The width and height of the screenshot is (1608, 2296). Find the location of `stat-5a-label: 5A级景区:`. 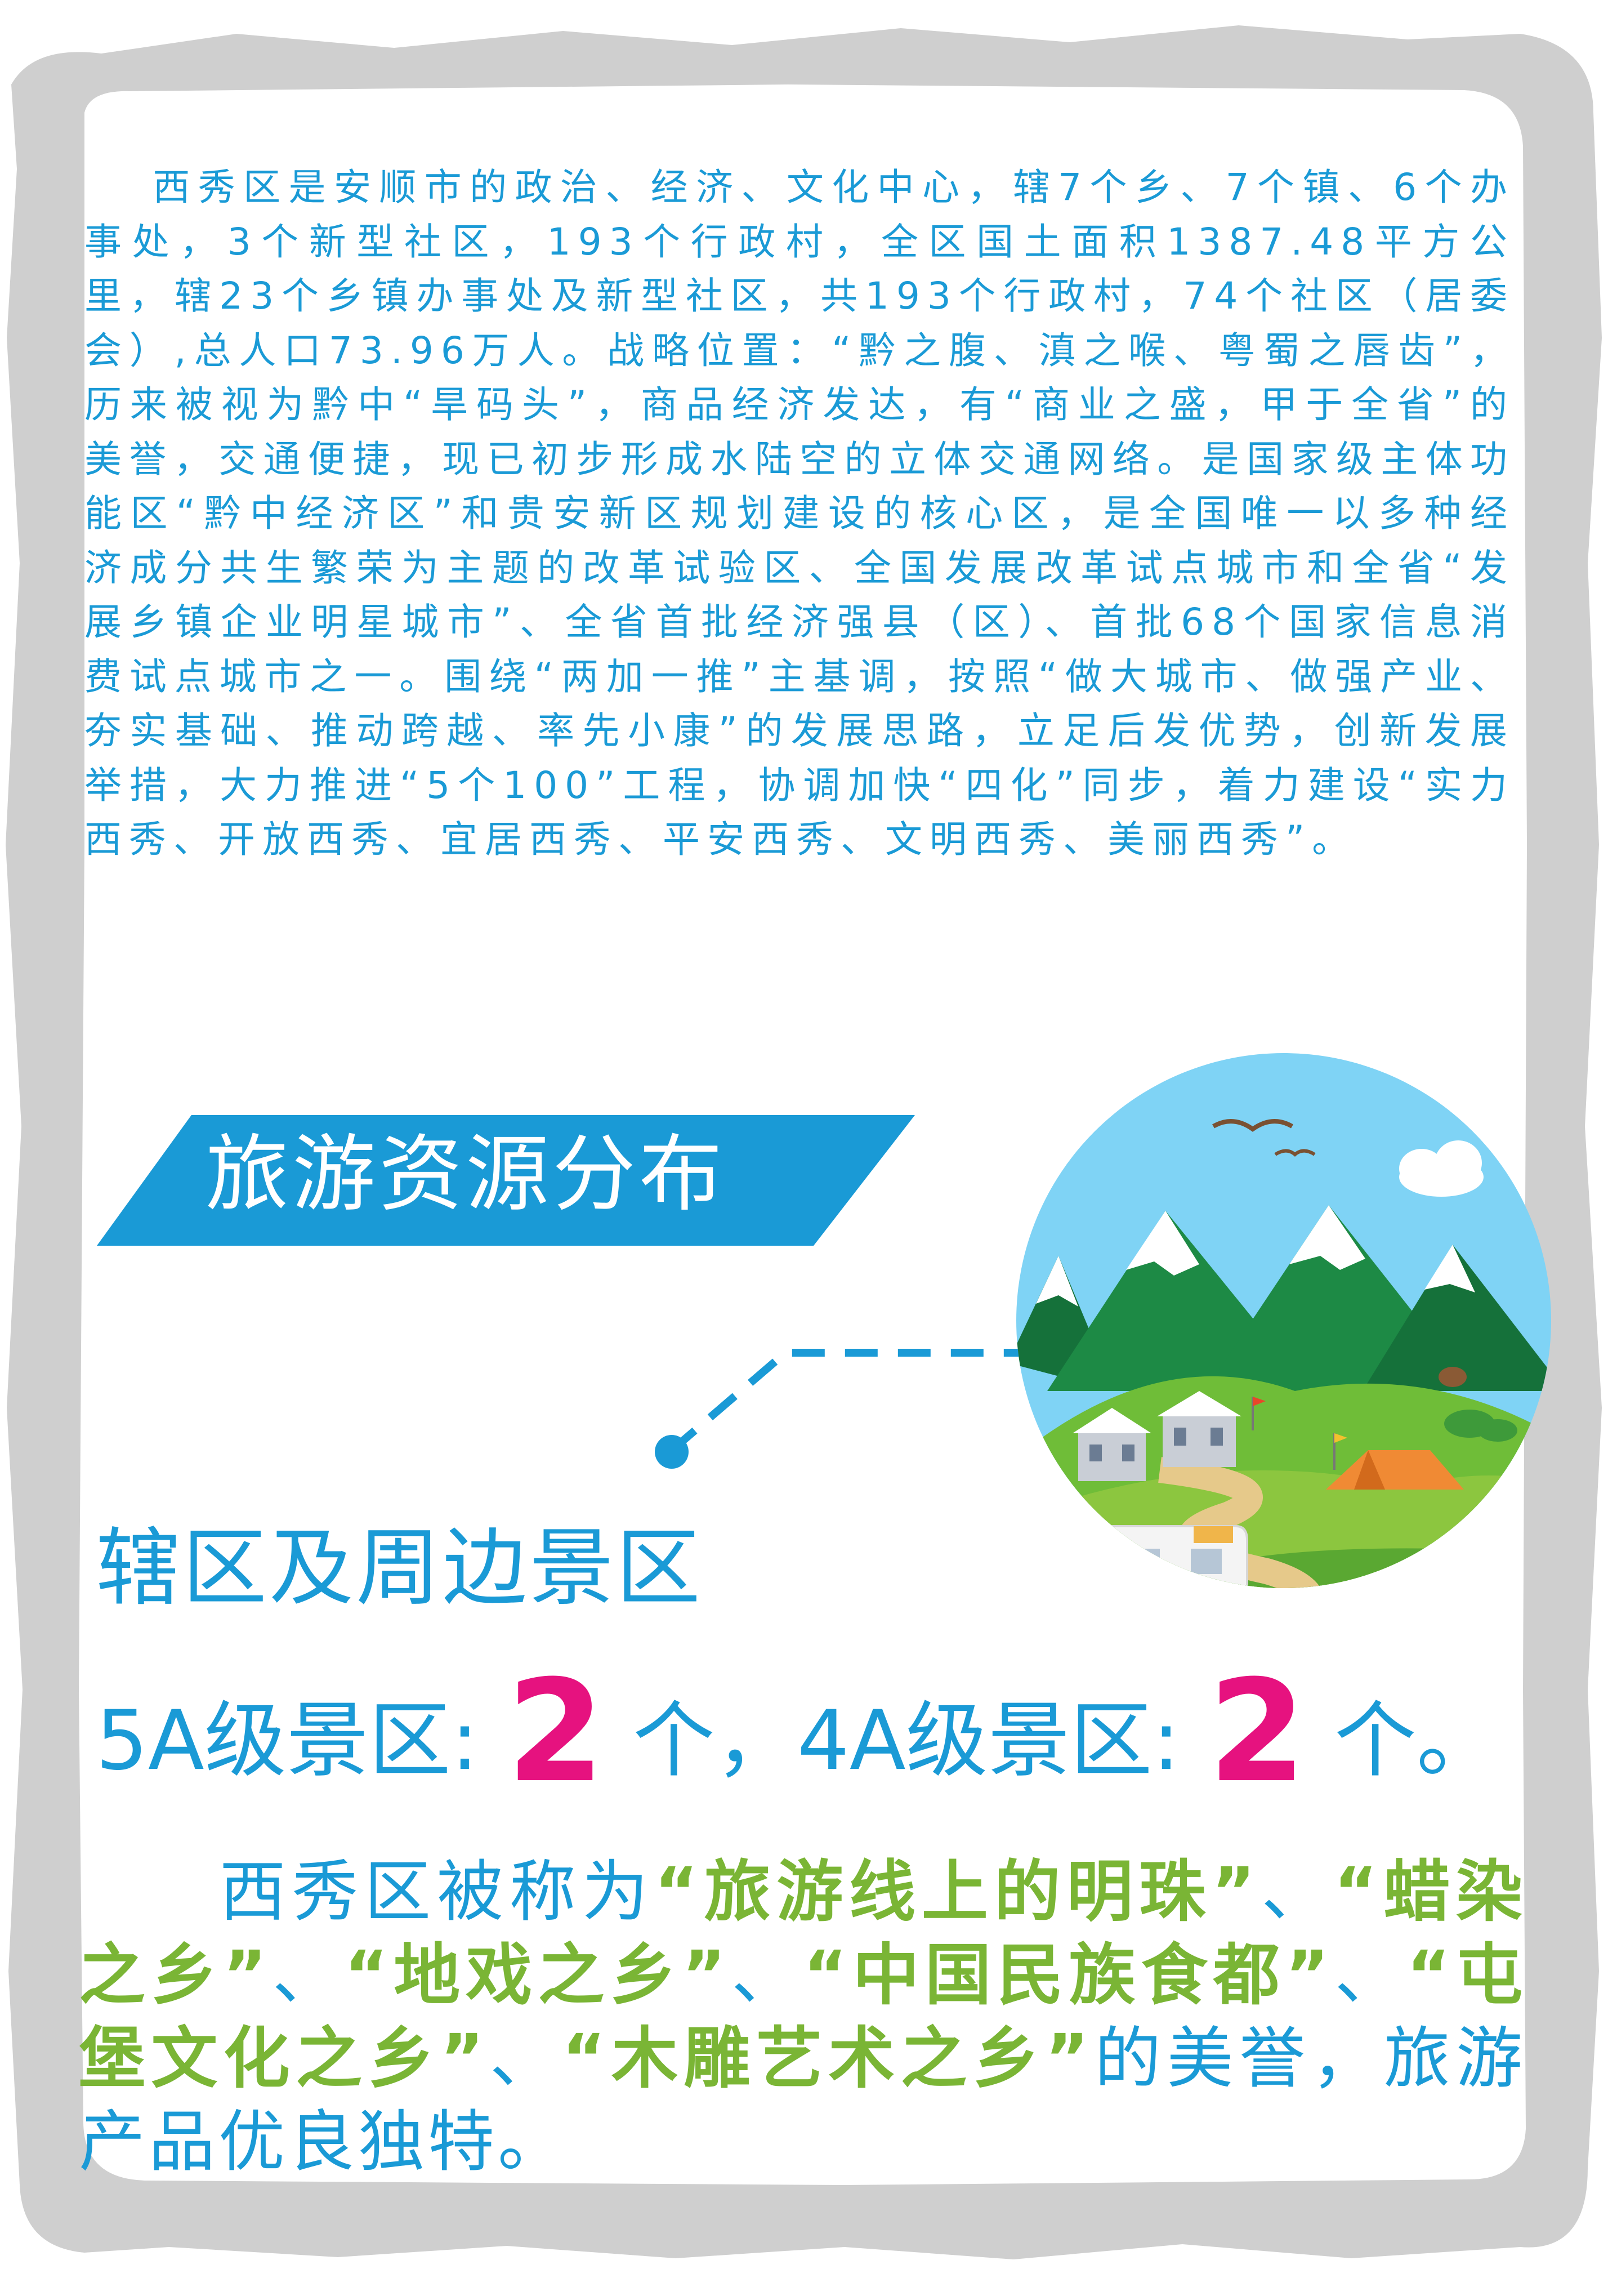

stat-5a-label: 5A级景区: is located at coordinates (287, 1741).